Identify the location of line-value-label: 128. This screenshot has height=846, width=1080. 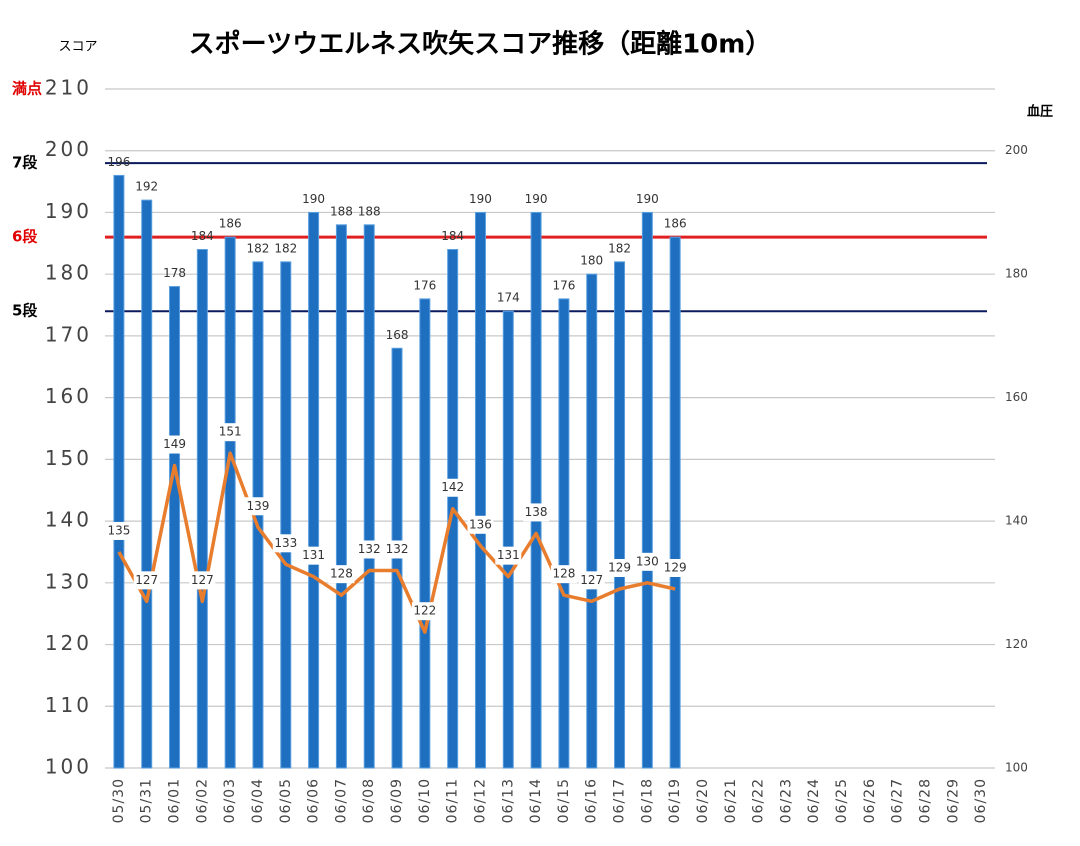
(563, 574).